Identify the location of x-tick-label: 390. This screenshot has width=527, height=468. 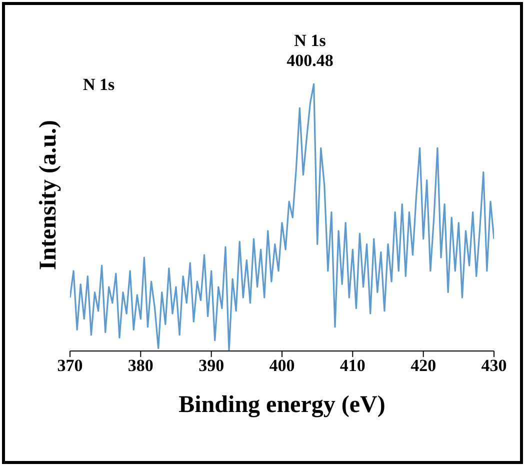
(211, 366).